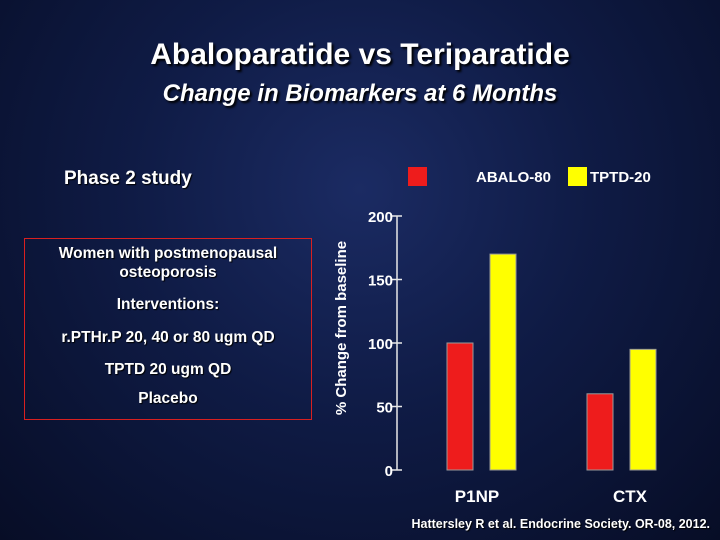 This screenshot has width=720, height=540. I want to click on y-tick-label: 200, so click(380, 217).